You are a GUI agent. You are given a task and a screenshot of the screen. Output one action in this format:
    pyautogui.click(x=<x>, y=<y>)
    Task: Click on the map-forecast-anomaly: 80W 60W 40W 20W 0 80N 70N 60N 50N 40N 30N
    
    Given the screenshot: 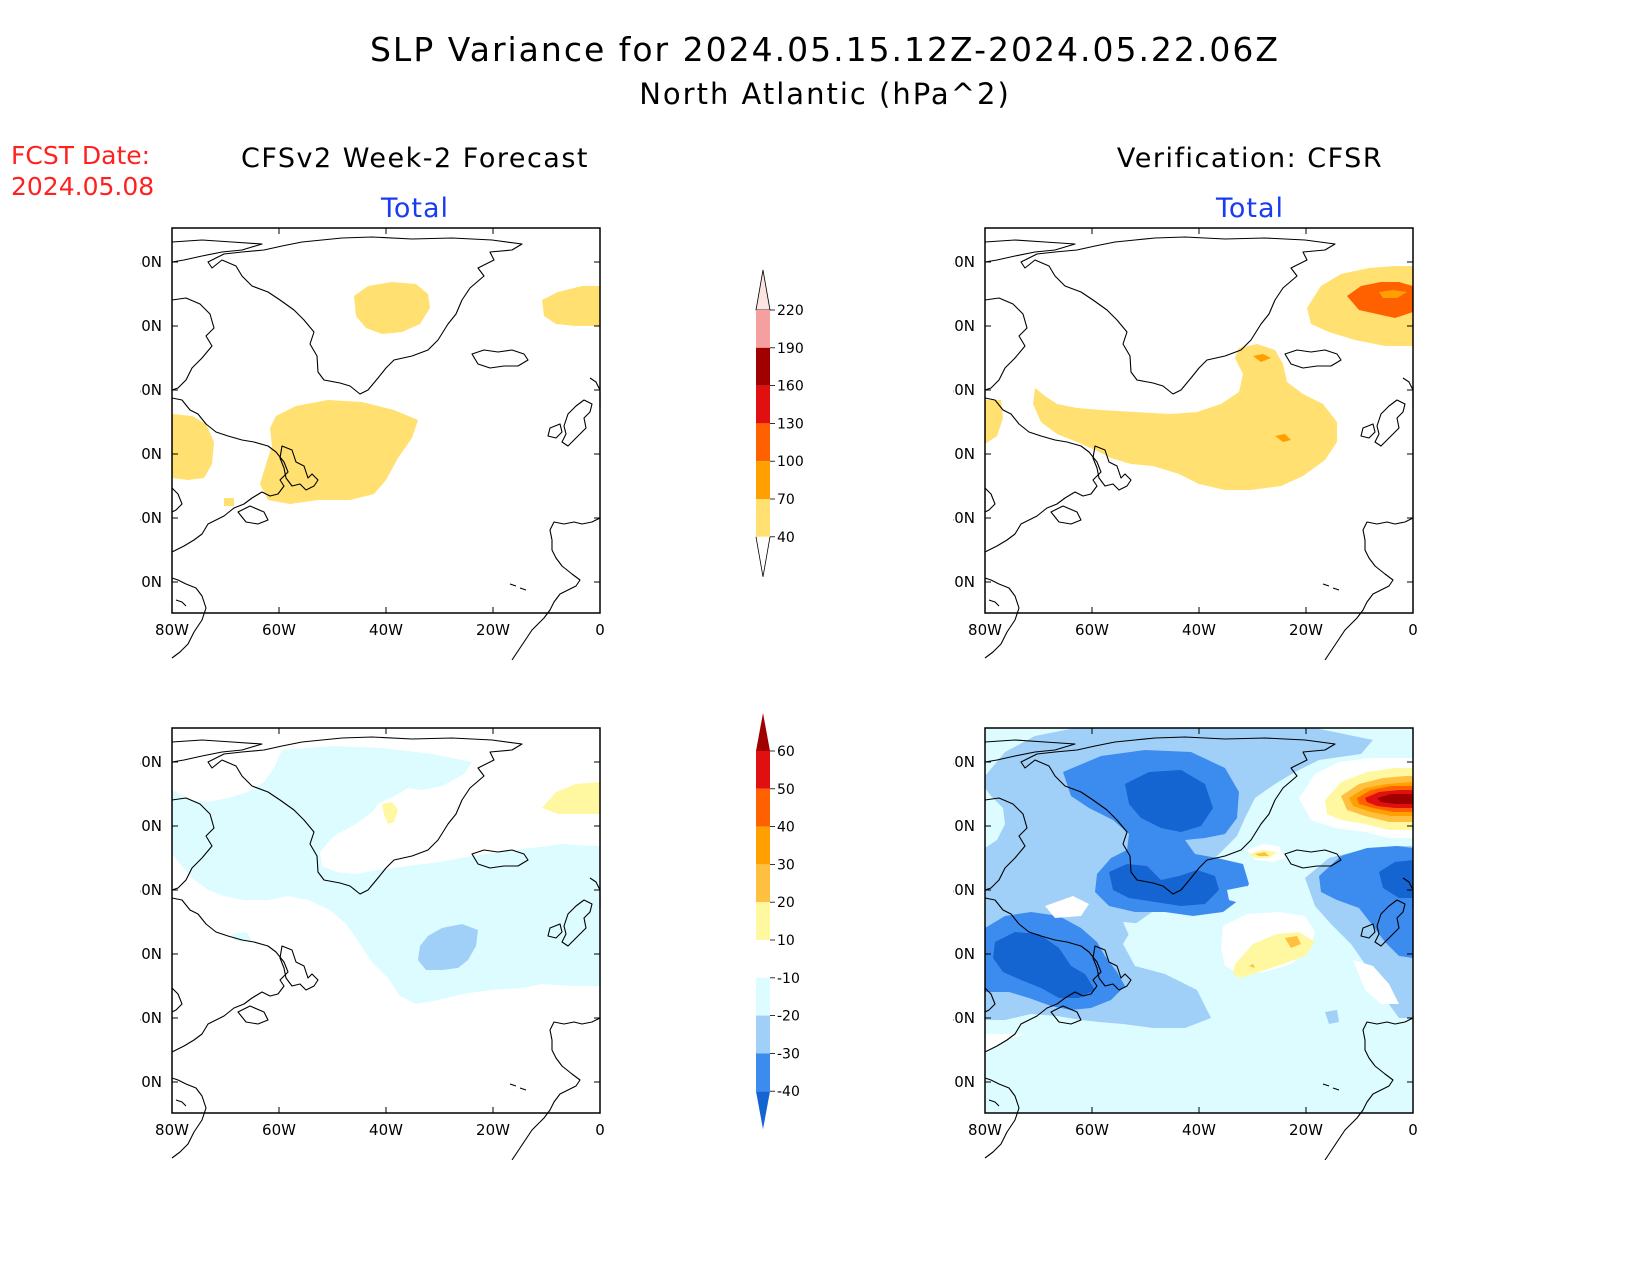 What is the action you would take?
    pyautogui.click(x=372, y=943)
    